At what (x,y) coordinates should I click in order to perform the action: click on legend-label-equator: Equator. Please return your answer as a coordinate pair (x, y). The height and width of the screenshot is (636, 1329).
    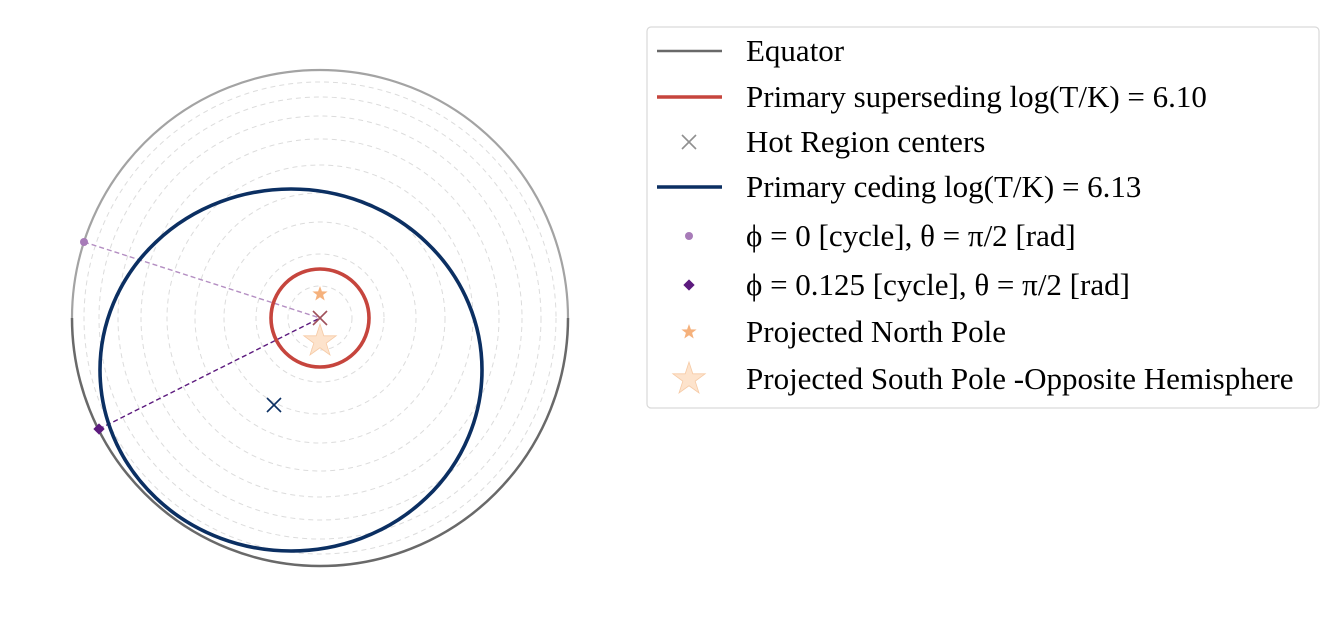
    Looking at the image, I should click on (795, 50).